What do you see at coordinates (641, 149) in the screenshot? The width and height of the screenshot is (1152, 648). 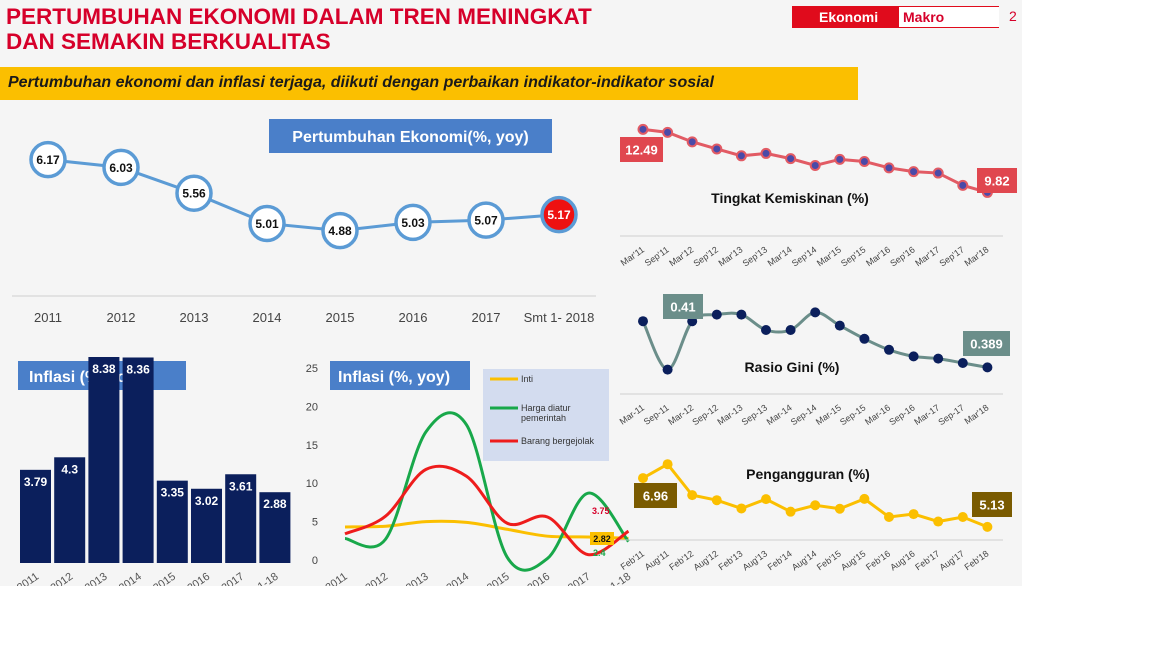 I see `poverty-label-first-box` at bounding box center [641, 149].